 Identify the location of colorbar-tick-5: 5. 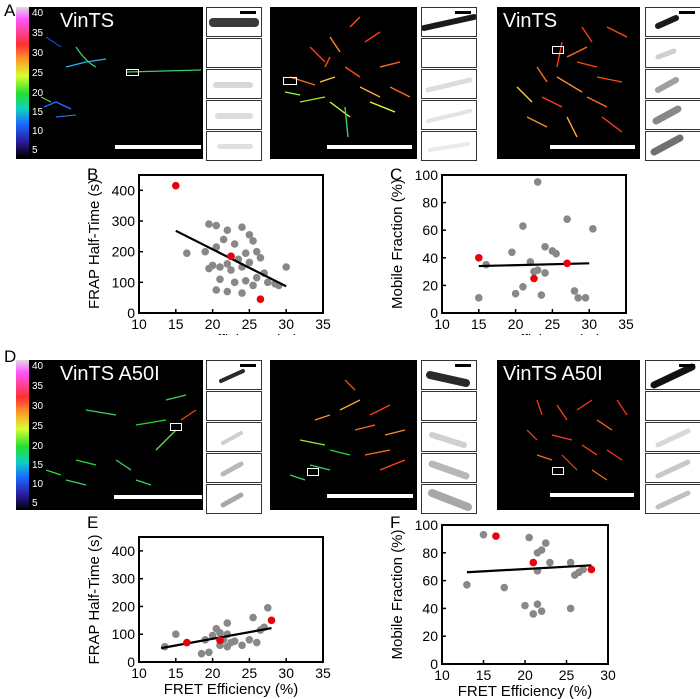
(35, 503).